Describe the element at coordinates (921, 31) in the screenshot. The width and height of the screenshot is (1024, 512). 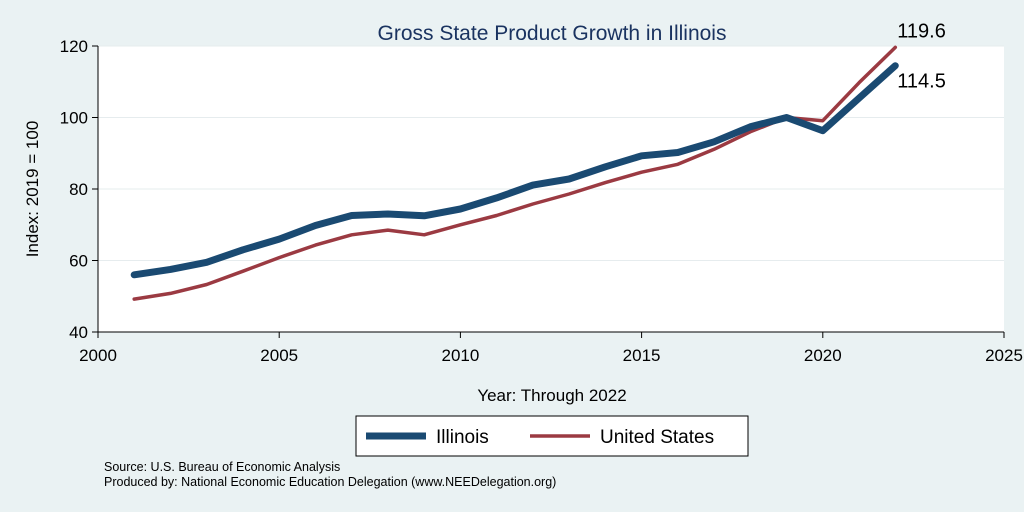
I see `end-label-united-states: 119.6` at that location.